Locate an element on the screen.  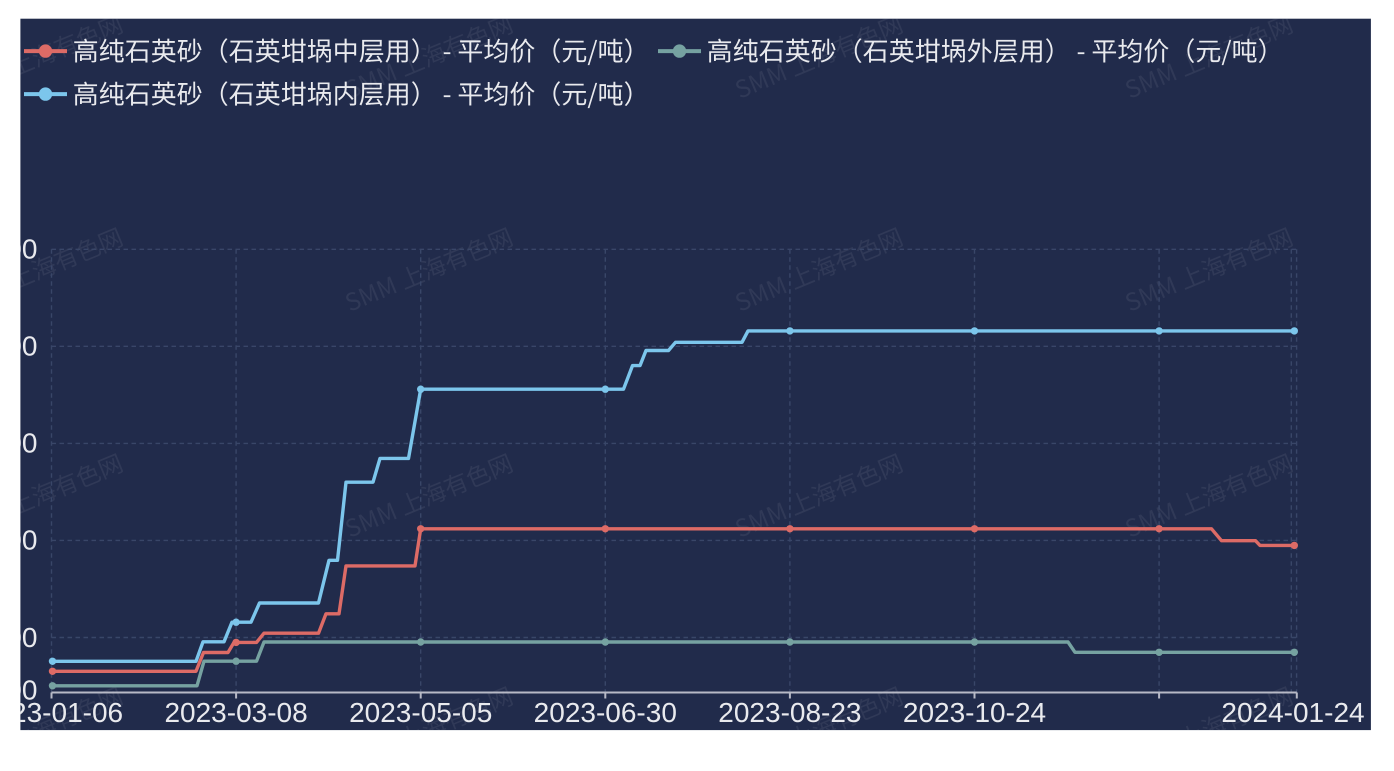
svg-text: 2023-03-08 is located at coordinates (235, 712).